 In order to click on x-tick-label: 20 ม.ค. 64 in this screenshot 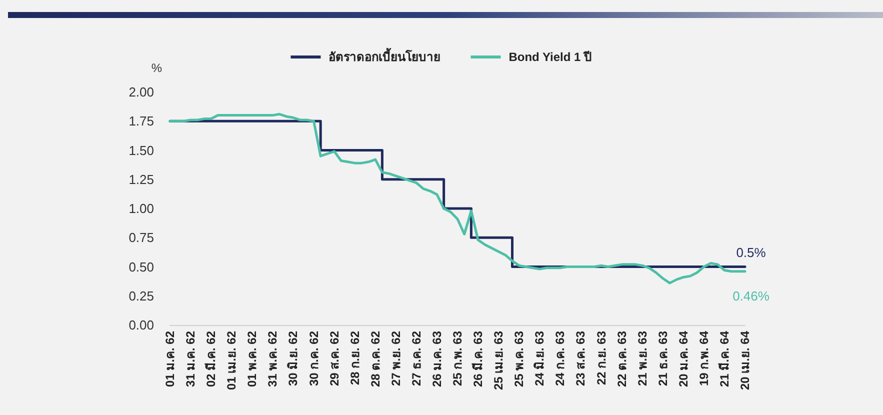, I will do `click(683, 359)`.